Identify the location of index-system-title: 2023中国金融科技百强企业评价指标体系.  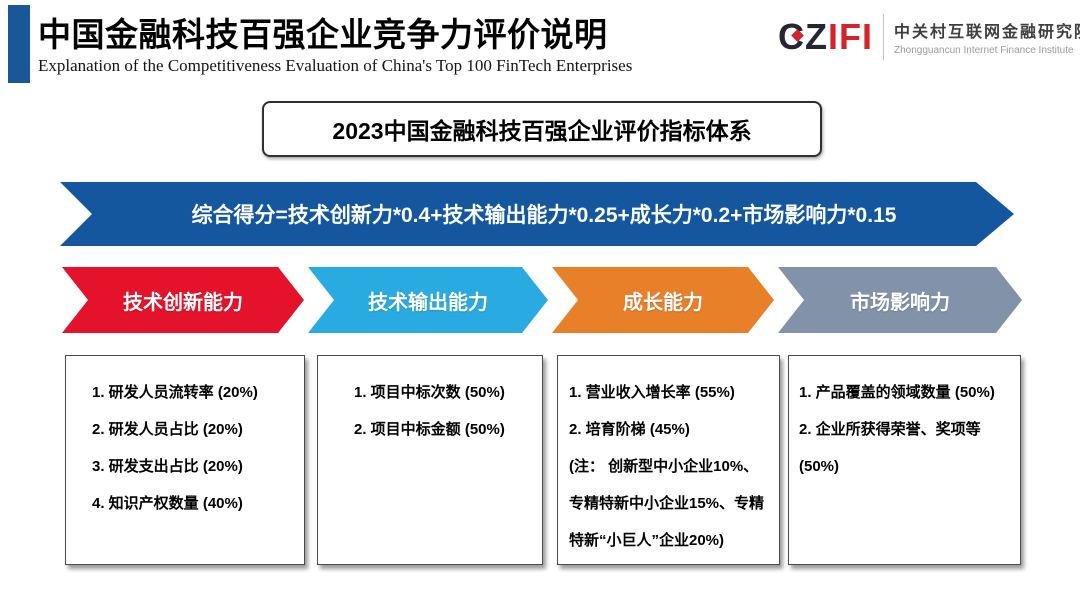
(542, 131).